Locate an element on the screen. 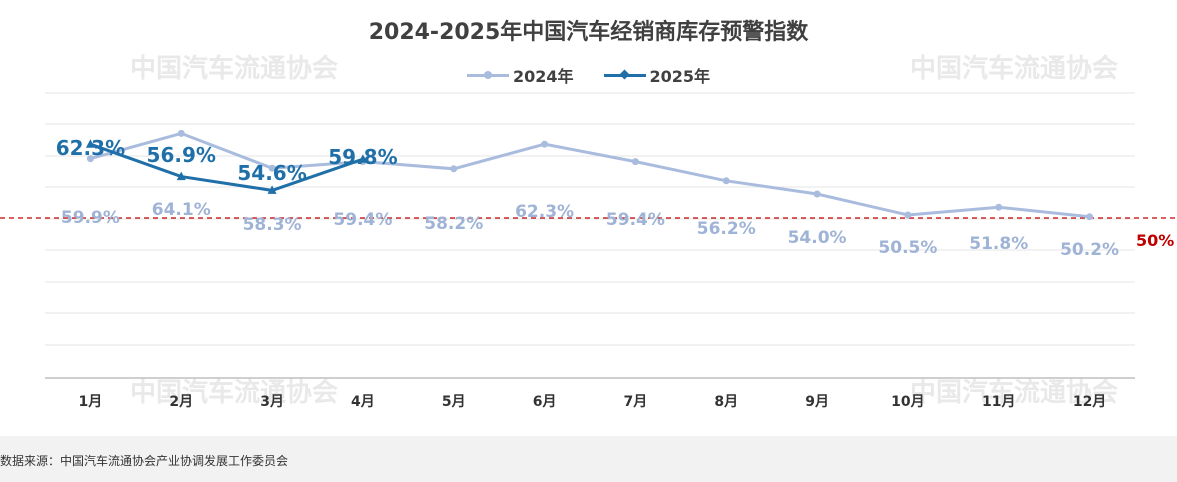  data-label-2025: 54.6% is located at coordinates (271, 173).